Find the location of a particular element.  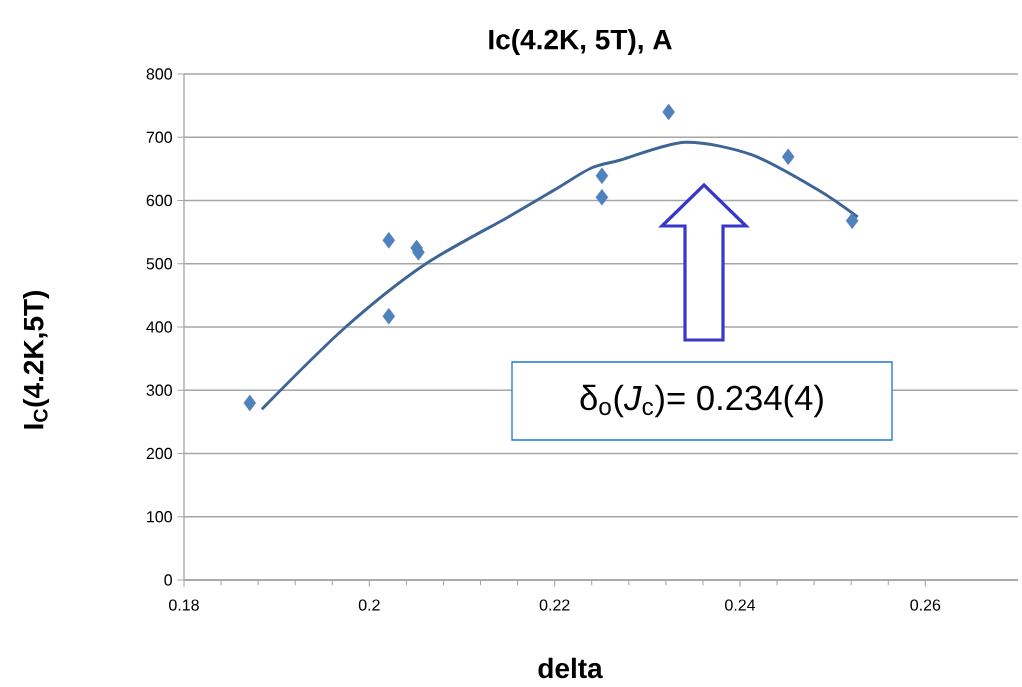

x-tick-label: 0.22 is located at coordinates (554, 605).